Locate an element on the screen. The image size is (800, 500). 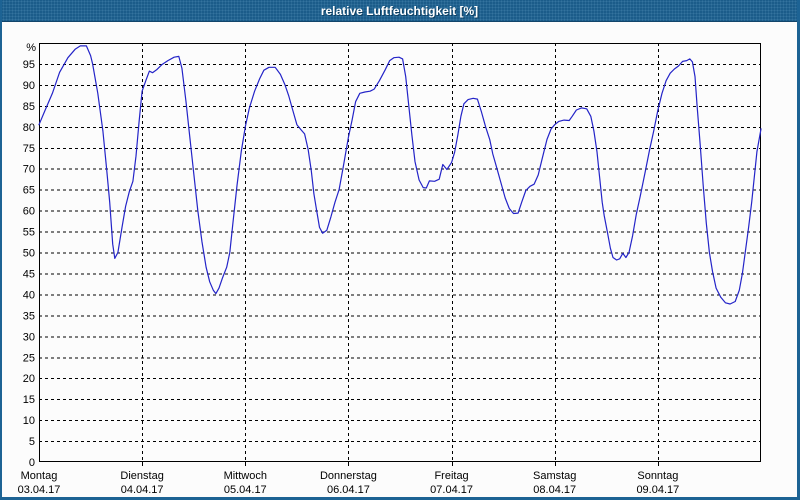
y-tick-label: 0 is located at coordinates (32, 463).